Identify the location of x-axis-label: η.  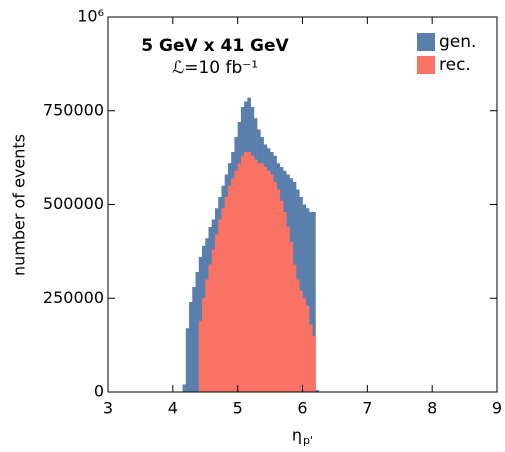
(297, 435).